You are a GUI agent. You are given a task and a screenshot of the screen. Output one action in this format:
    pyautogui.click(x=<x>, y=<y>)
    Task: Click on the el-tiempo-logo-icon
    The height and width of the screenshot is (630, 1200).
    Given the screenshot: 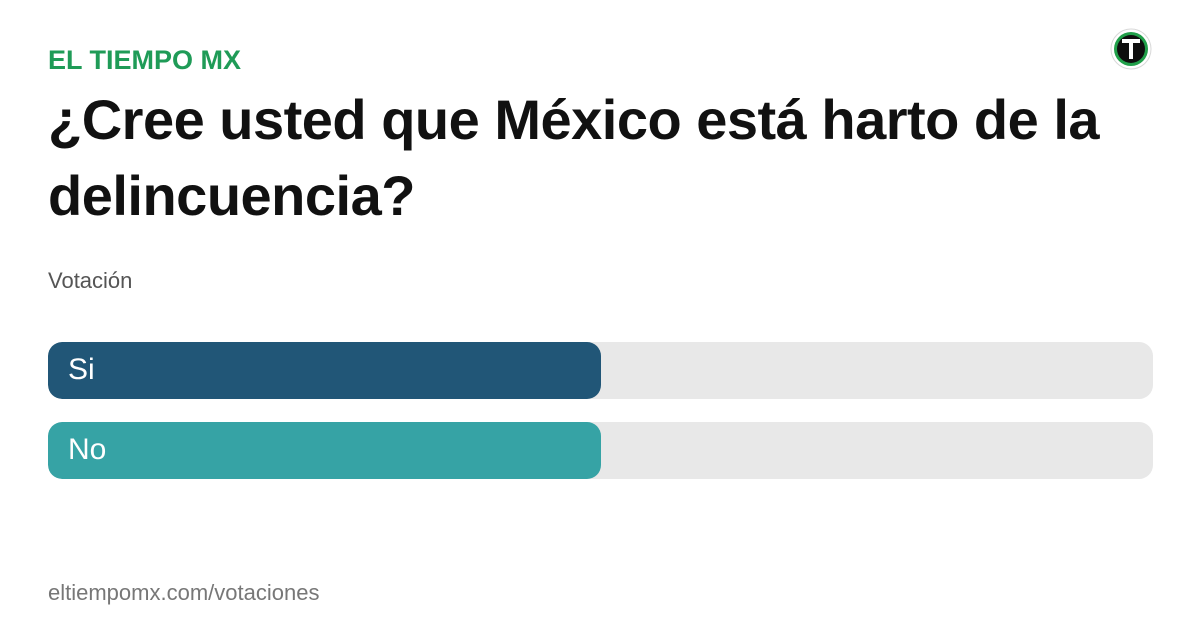 What is the action you would take?
    pyautogui.click(x=1131, y=49)
    